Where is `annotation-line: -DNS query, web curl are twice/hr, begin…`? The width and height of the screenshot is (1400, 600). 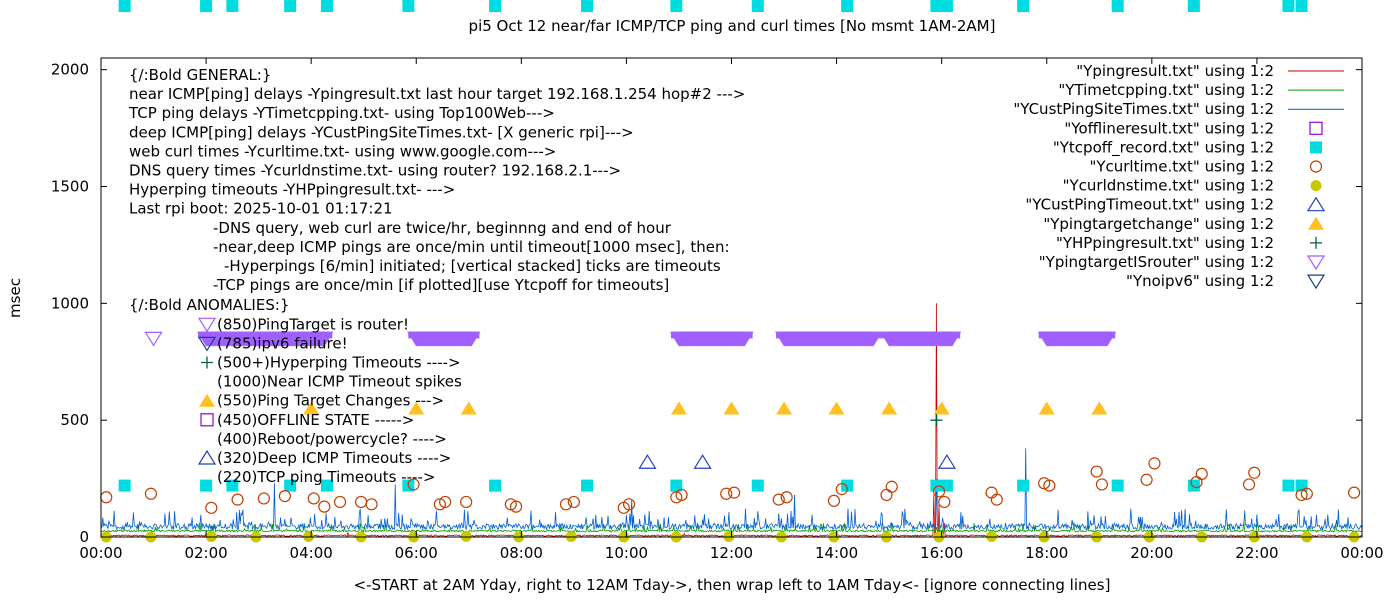
annotation-line: -DNS query, web curl are twice/hr, begin… is located at coordinates (442, 228).